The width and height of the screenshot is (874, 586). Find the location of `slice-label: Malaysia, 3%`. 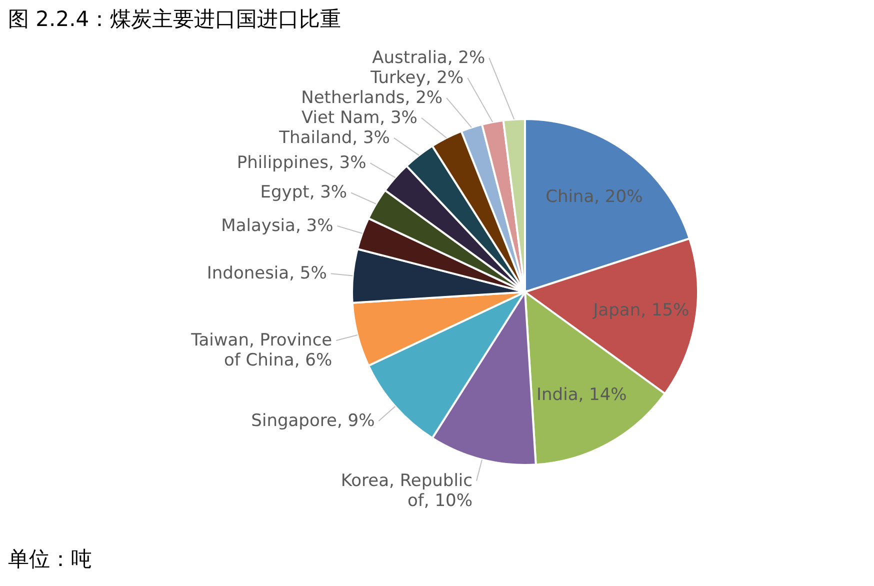

slice-label: Malaysia, 3% is located at coordinates (277, 226).